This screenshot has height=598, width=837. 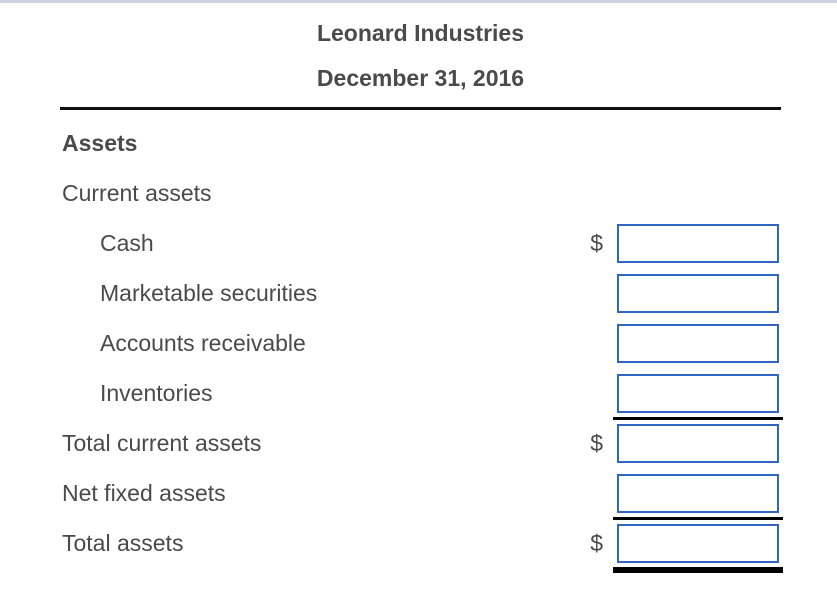 What do you see at coordinates (421, 494) in the screenshot?
I see `row-net-fixed-assets: Net fixed assets` at bounding box center [421, 494].